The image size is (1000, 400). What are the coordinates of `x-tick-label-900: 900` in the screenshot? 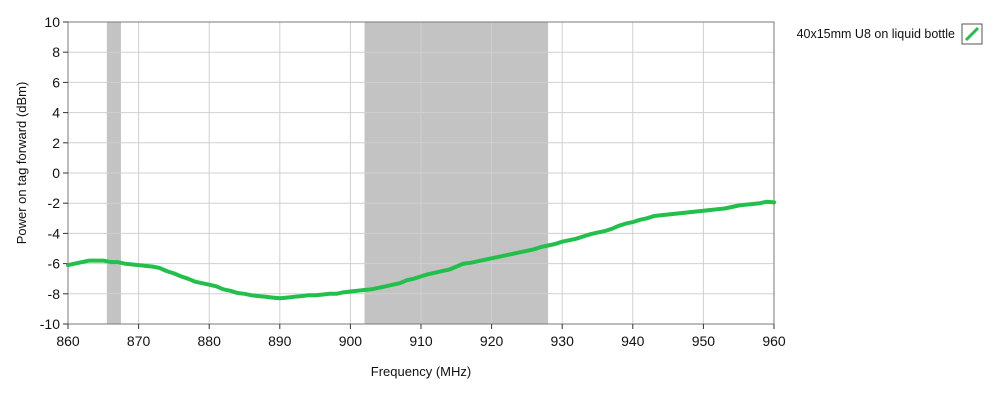 It's located at (351, 341).